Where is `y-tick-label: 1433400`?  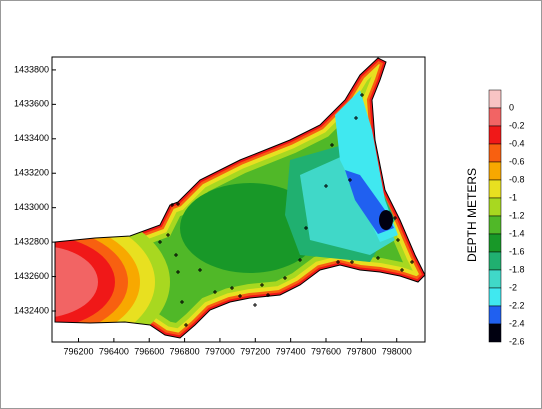
y-tick-label: 1433400 is located at coordinates (31, 138).